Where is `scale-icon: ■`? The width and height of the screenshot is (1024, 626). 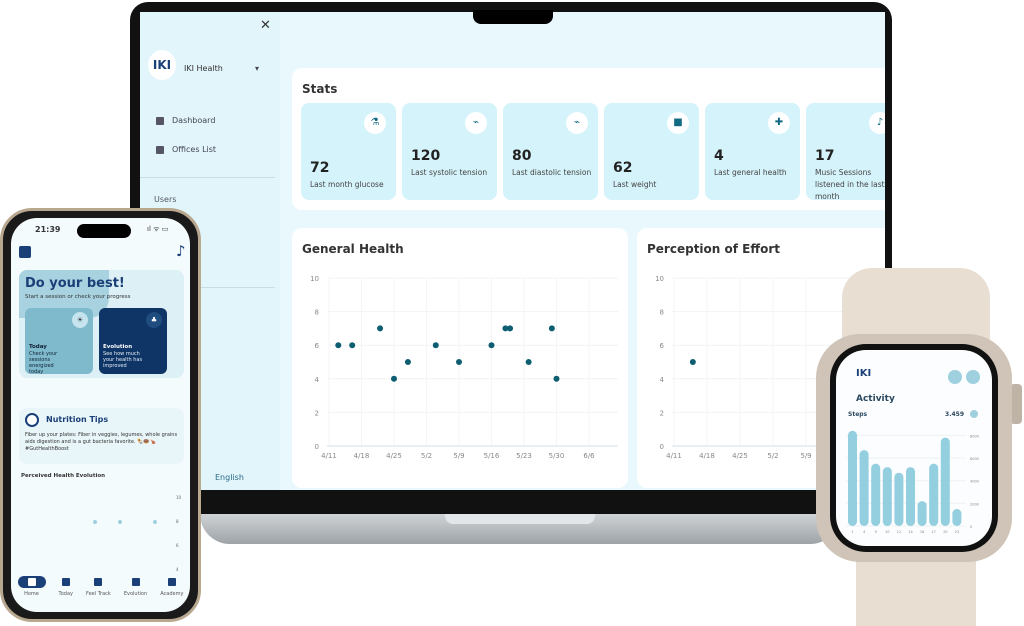 scale-icon: ■ is located at coordinates (678, 123).